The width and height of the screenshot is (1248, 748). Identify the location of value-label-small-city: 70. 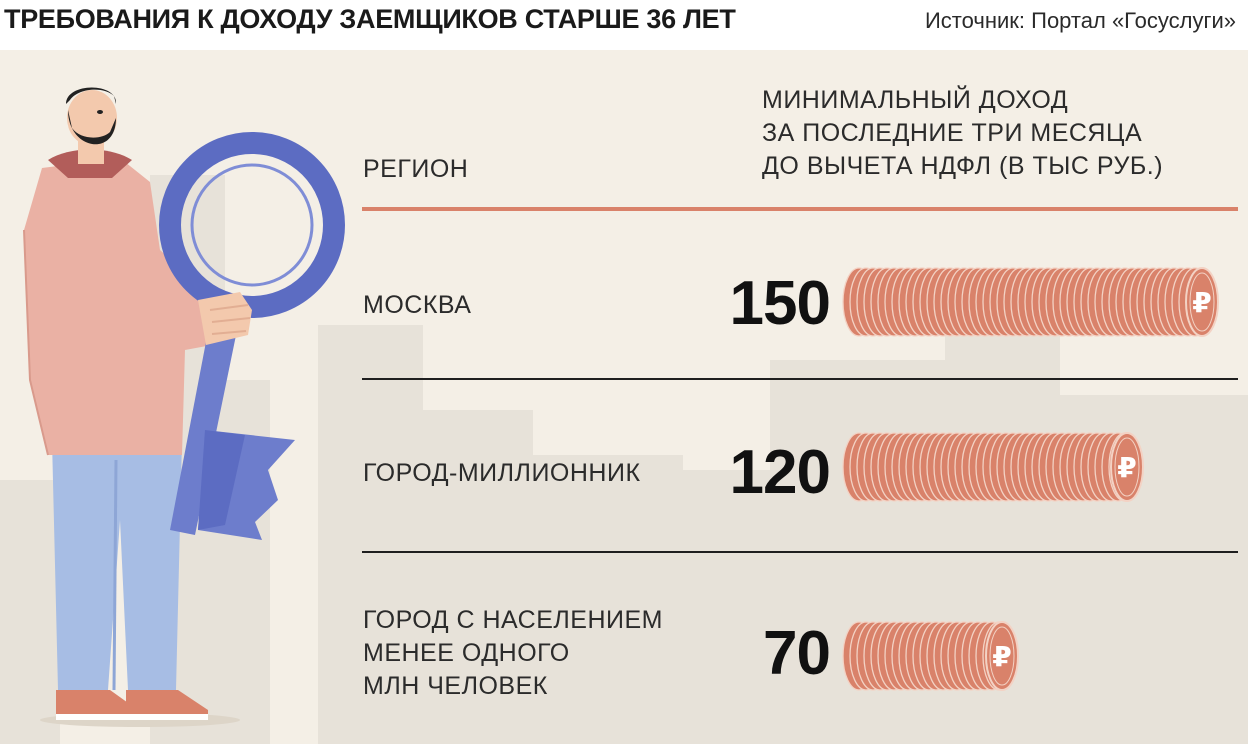
(797, 653).